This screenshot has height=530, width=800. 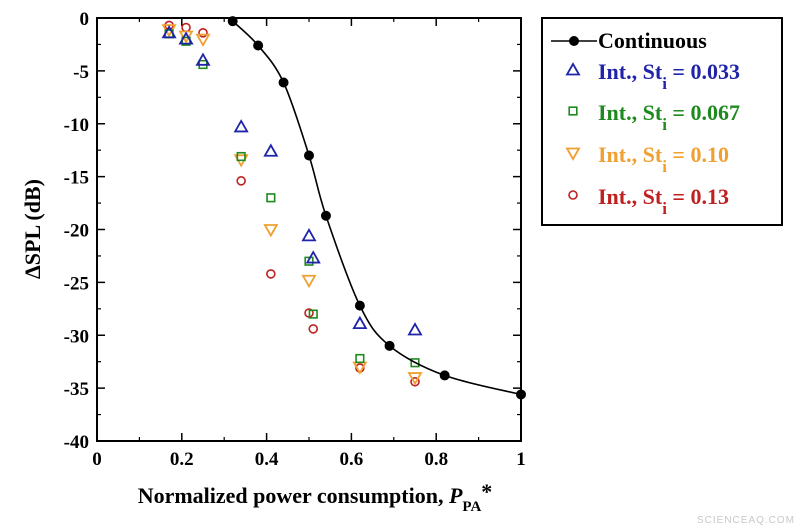 I want to click on legend-item-int-st-0067: Int., Sti = 0.067, so click(x=654, y=117).